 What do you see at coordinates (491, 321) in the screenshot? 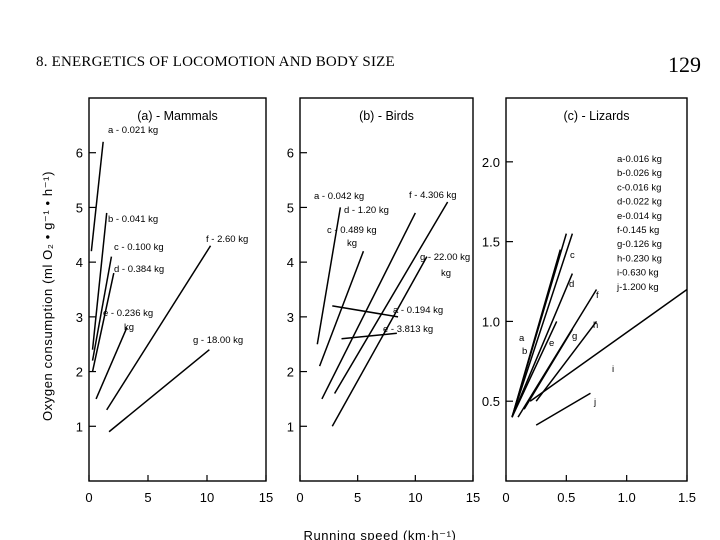
I see `y-tick-label: 1.0` at bounding box center [491, 321].